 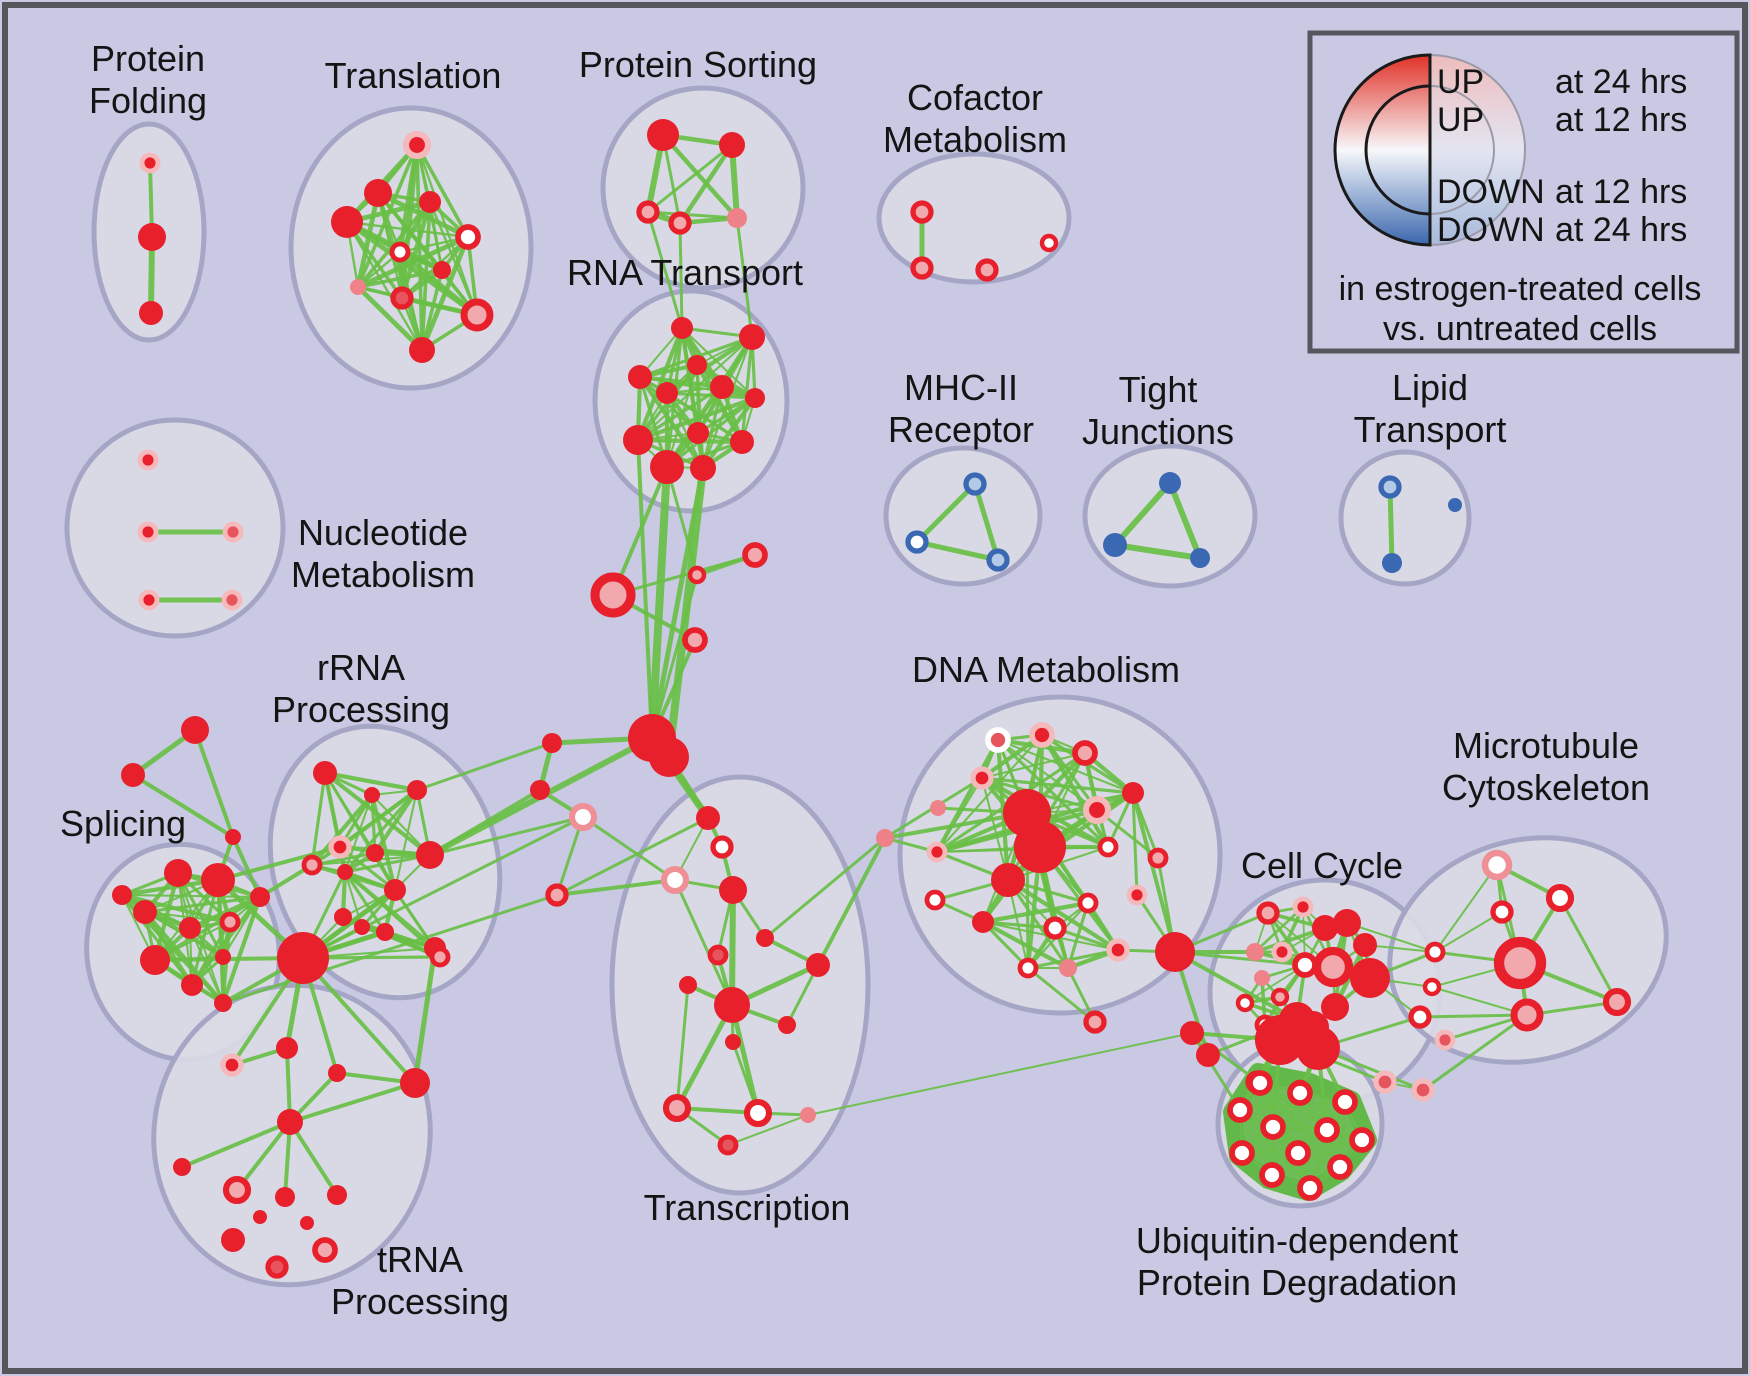 What do you see at coordinates (420, 1259) in the screenshot?
I see `cluster-label-line: tRNA` at bounding box center [420, 1259].